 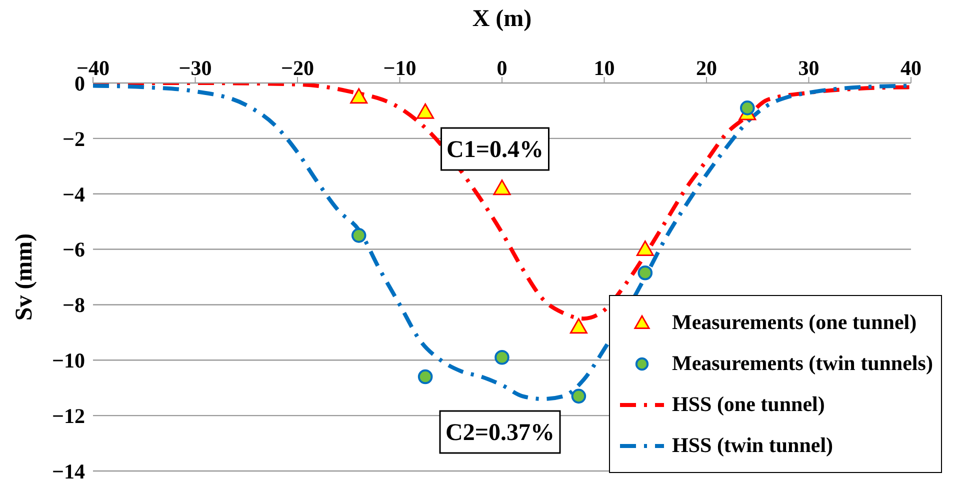 What do you see at coordinates (73, 305) in the screenshot?
I see `y-tick-label: −8` at bounding box center [73, 305].